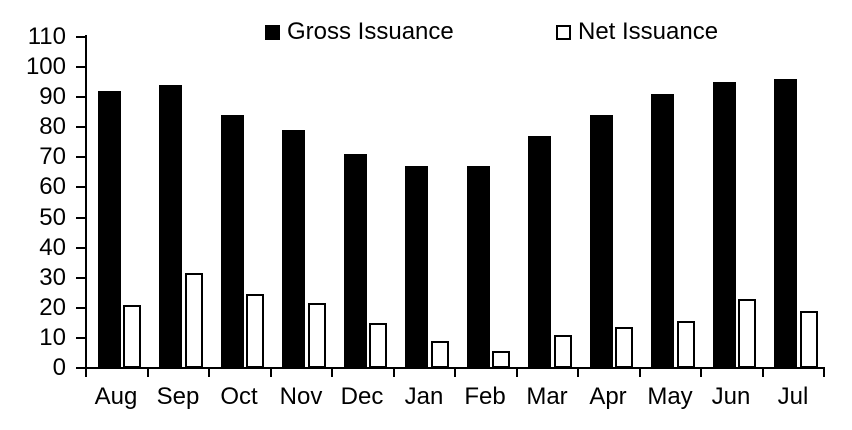 The image size is (852, 430). What do you see at coordinates (809, 339) in the screenshot?
I see `net-bar-jul` at bounding box center [809, 339].